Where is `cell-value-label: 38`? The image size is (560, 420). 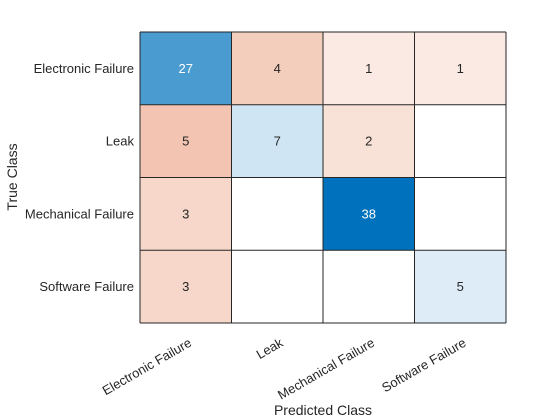
cell-value-label: 38 is located at coordinates (369, 213).